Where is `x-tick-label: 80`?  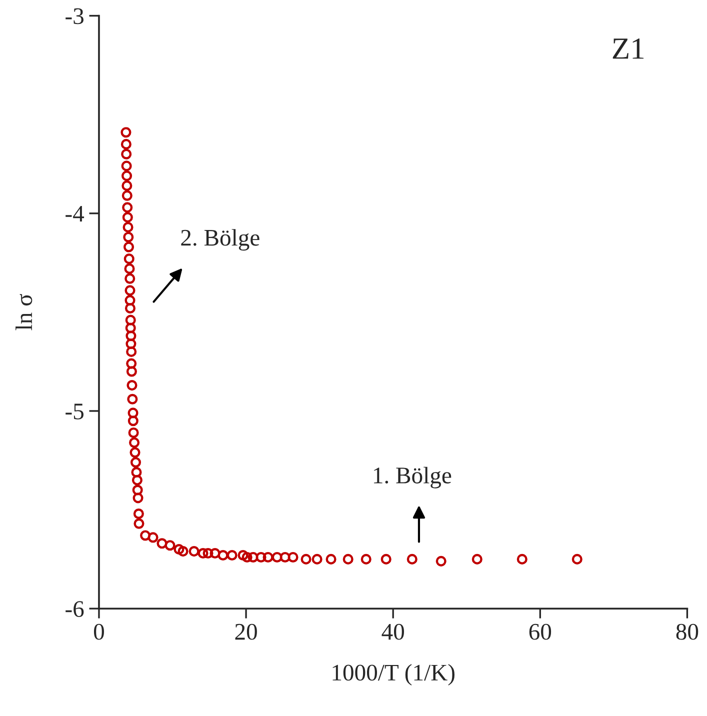
x-tick-label: 80 is located at coordinates (687, 632).